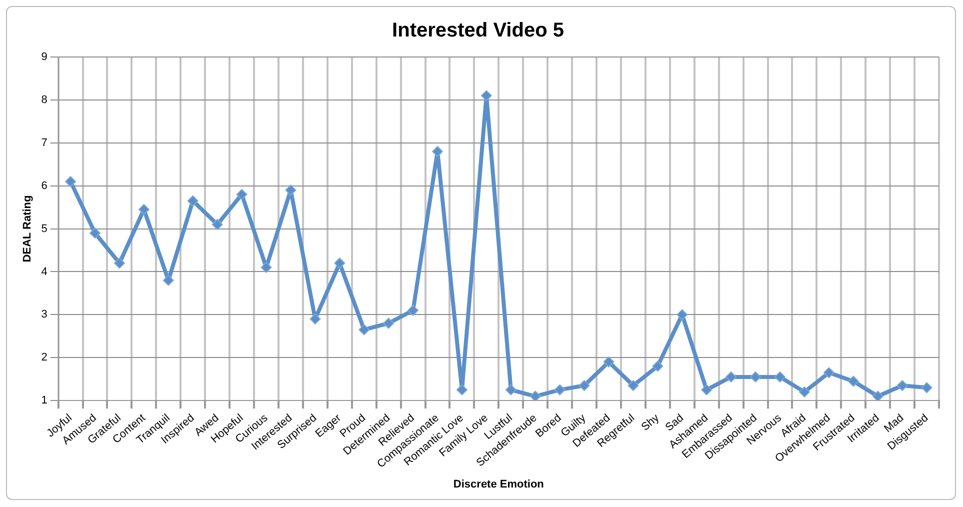  I want to click on y-tick-label: 6, so click(44, 186).